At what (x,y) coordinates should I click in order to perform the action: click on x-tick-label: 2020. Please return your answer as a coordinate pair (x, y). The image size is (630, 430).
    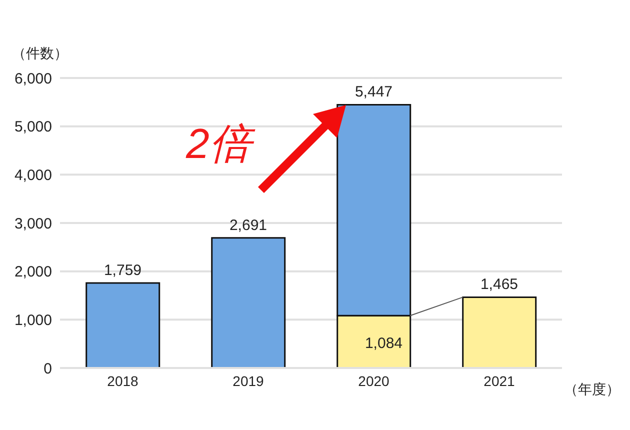
    Looking at the image, I should click on (374, 380).